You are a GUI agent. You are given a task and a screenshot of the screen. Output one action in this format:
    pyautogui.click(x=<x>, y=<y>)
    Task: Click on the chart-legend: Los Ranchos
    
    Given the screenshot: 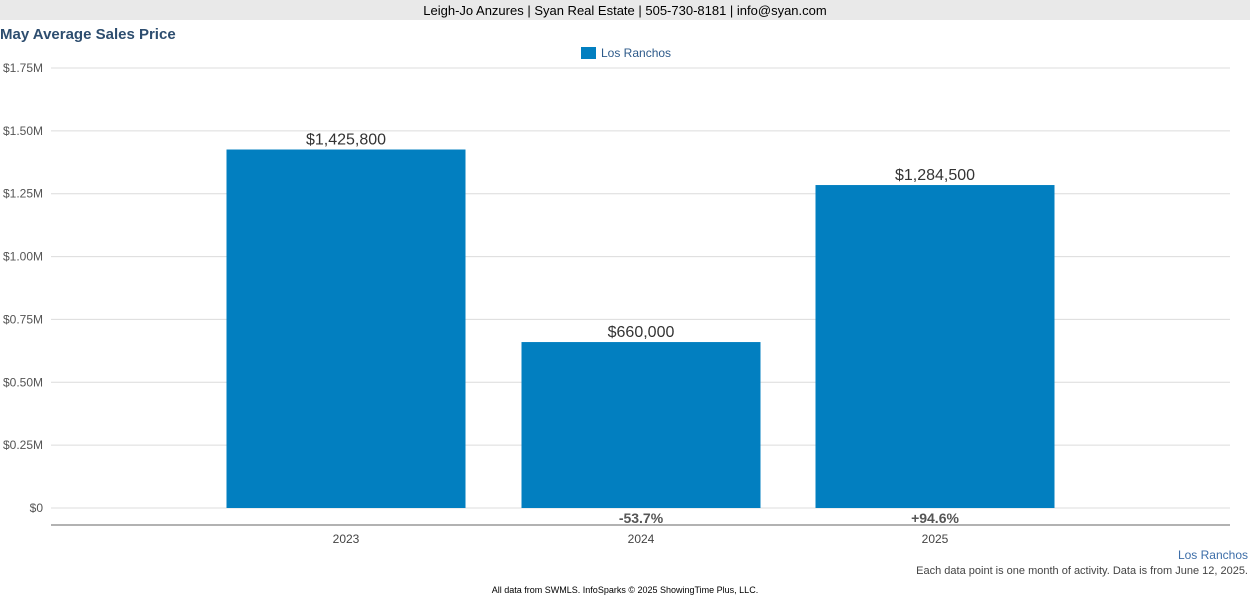 What is the action you would take?
    pyautogui.click(x=626, y=53)
    